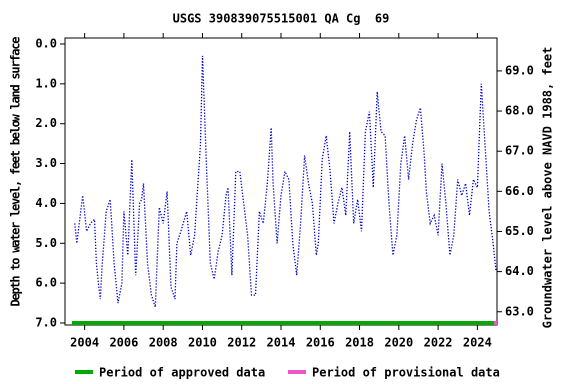 The image size is (576, 384). I want to click on y-tick-label: 7.0, so click(46, 323).